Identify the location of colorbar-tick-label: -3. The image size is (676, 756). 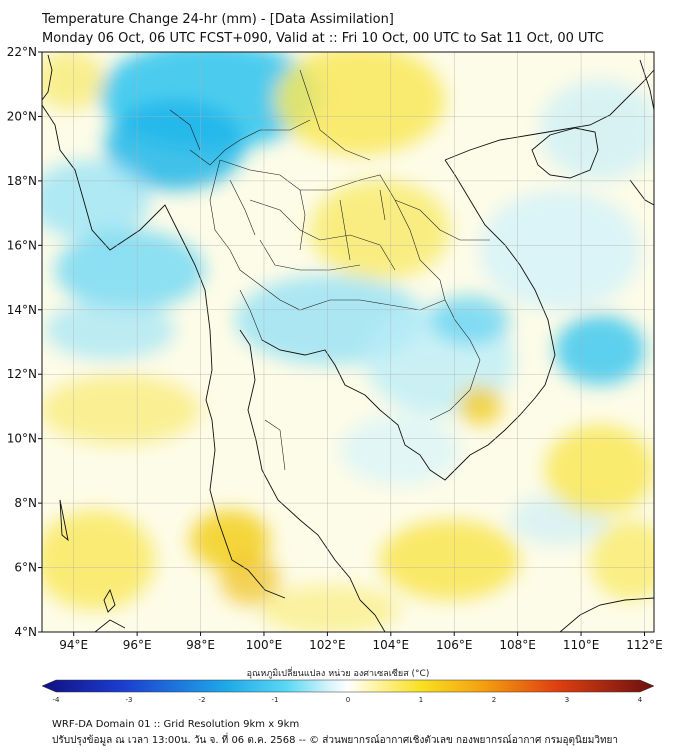
(129, 700).